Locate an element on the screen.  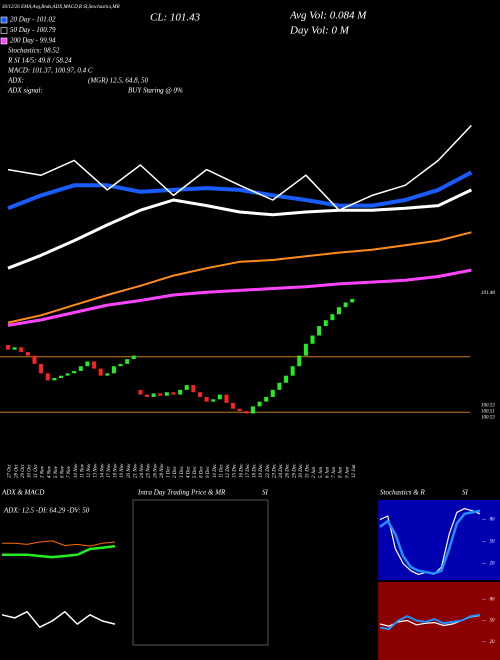
x-tick-label: 6 Jan is located at coordinates (327, 472).